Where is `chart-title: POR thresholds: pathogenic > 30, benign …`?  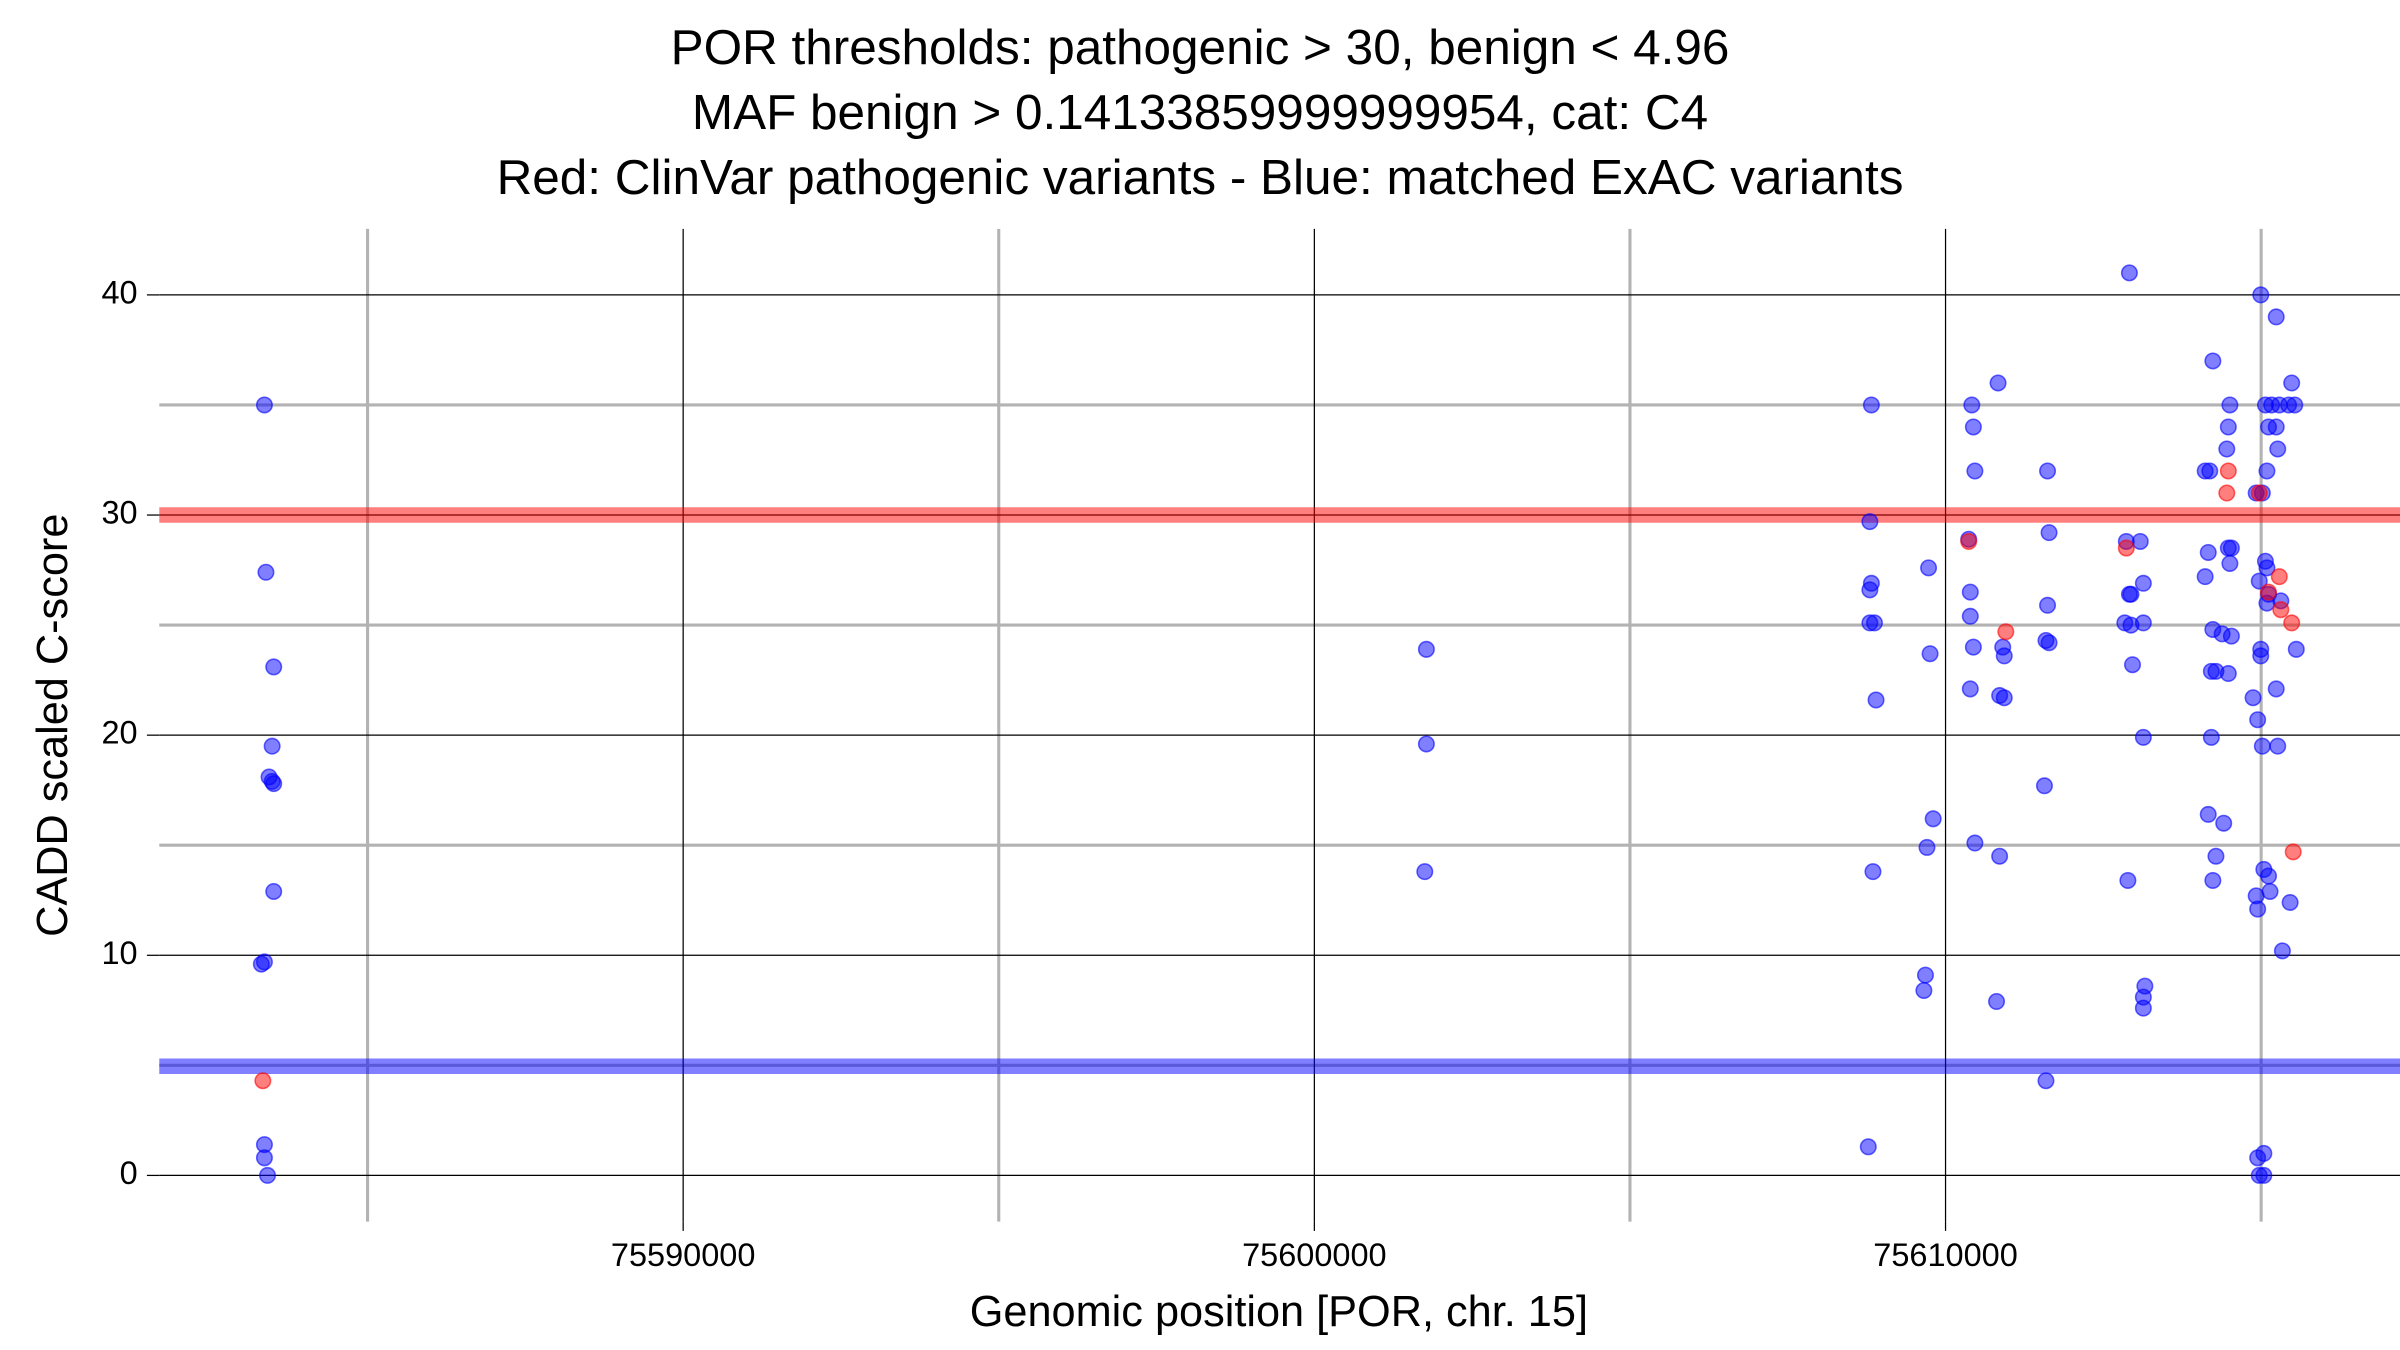 chart-title: POR thresholds: pathogenic > 30, benign … is located at coordinates (1200, 47).